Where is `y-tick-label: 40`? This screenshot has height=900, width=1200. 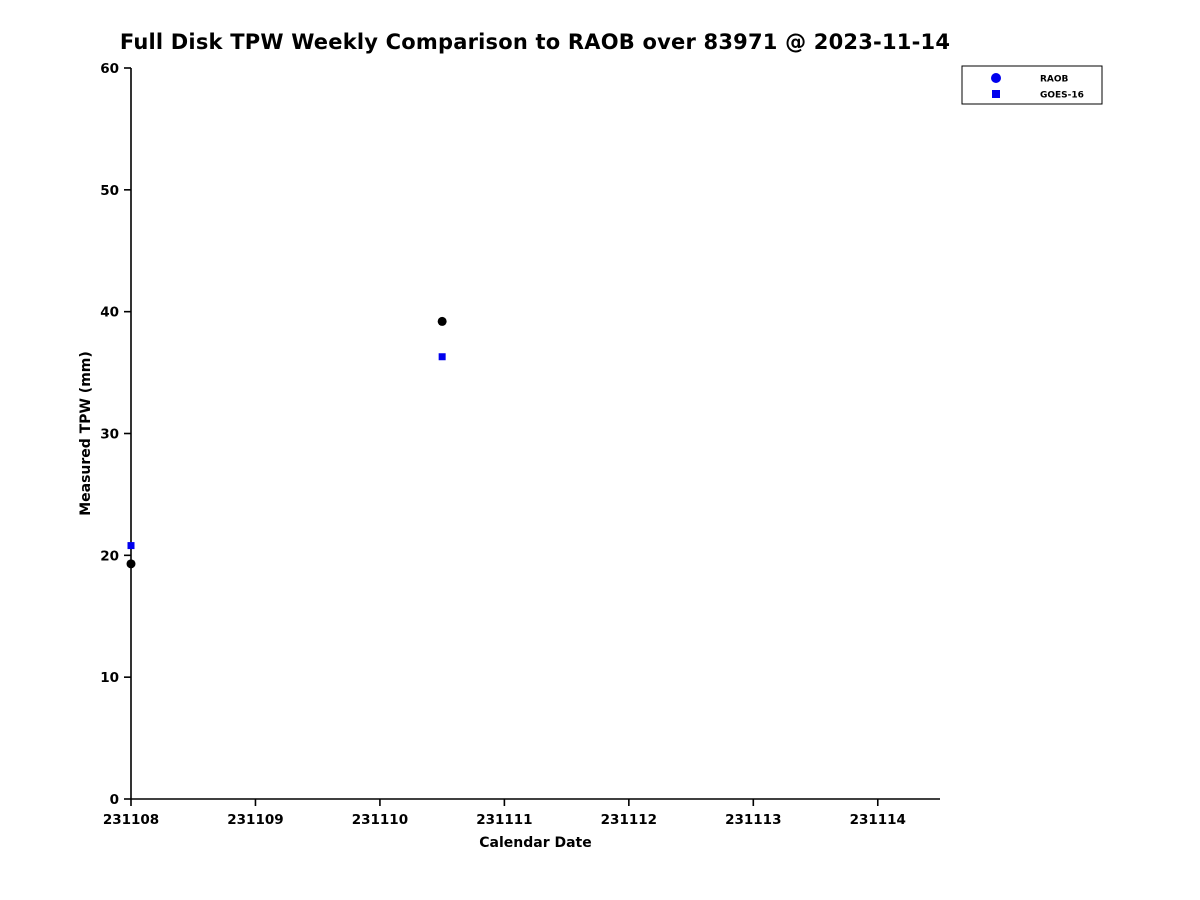 y-tick-label: 40 is located at coordinates (109, 313).